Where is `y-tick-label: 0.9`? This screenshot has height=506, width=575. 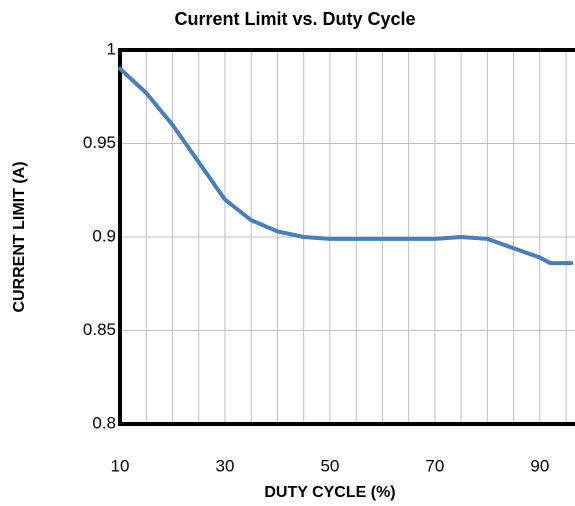 y-tick-label: 0.9 is located at coordinates (104, 235).